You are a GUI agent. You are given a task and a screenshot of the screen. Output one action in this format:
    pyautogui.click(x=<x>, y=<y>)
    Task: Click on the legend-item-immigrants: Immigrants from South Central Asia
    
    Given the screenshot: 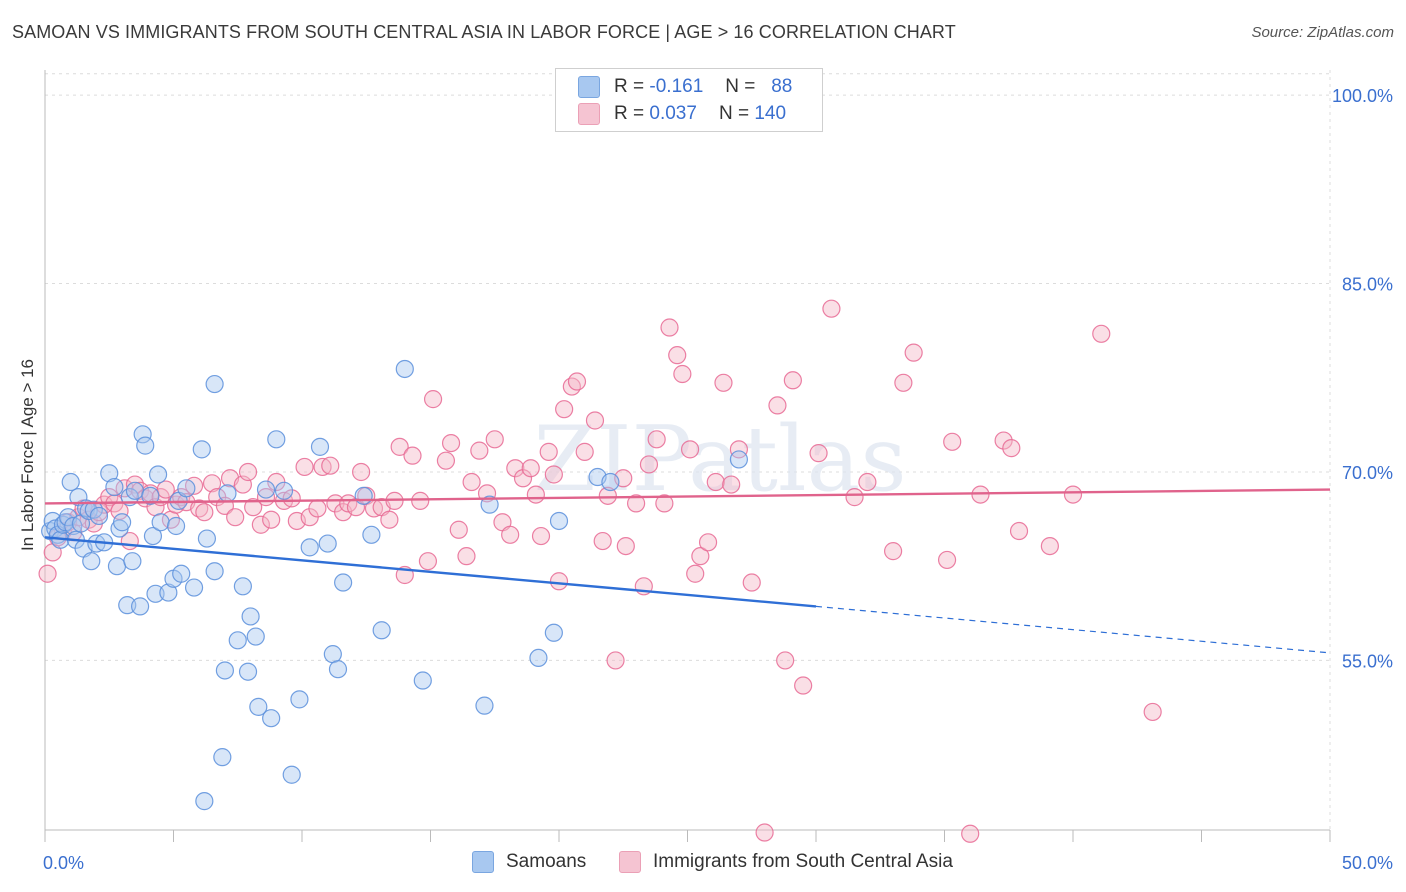 What is the action you would take?
    pyautogui.click(x=786, y=862)
    